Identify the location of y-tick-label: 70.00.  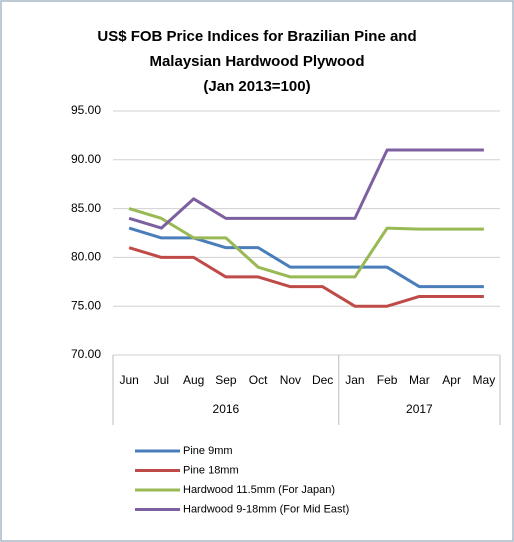
(86, 354).